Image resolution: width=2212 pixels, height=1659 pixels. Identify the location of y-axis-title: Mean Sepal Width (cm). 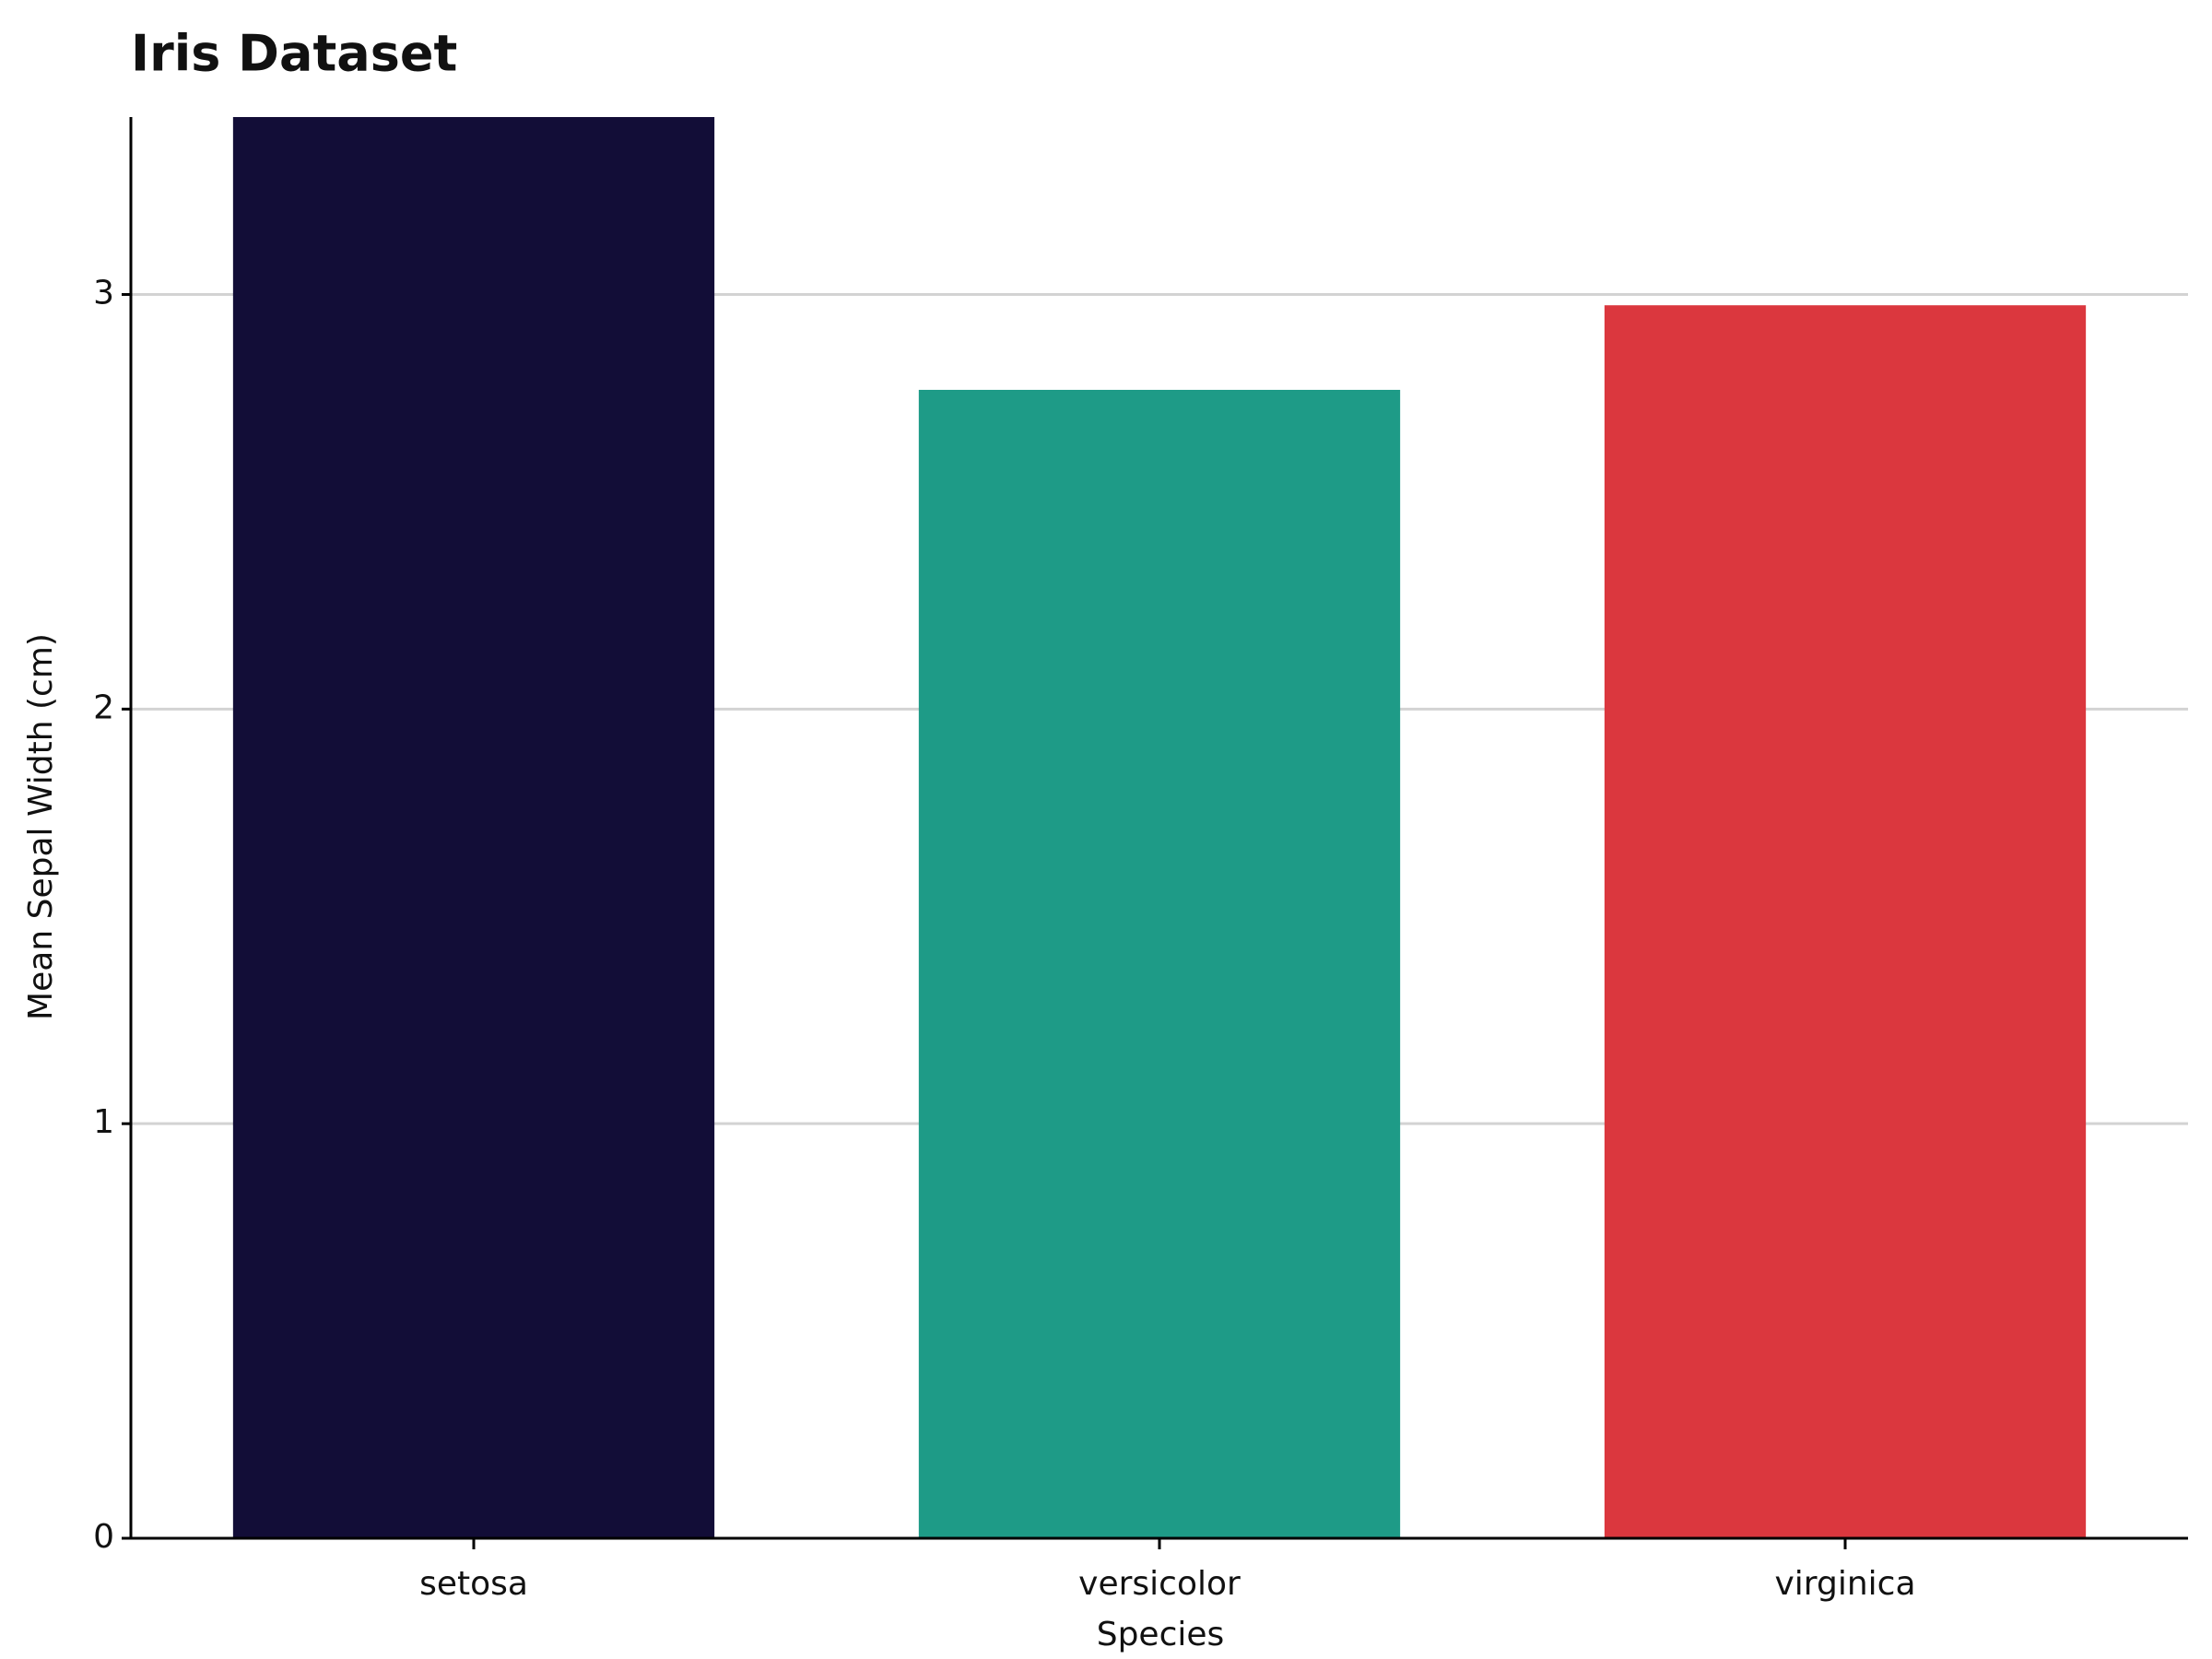
(41, 826).